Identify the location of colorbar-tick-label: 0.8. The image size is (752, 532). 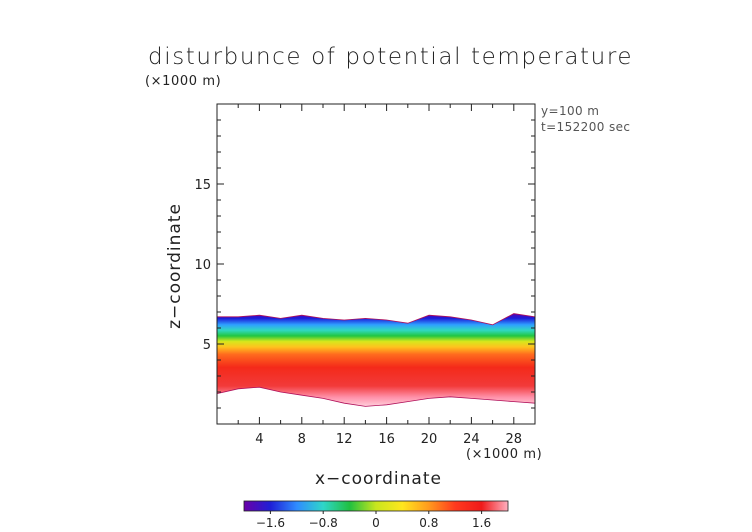
(428, 523).